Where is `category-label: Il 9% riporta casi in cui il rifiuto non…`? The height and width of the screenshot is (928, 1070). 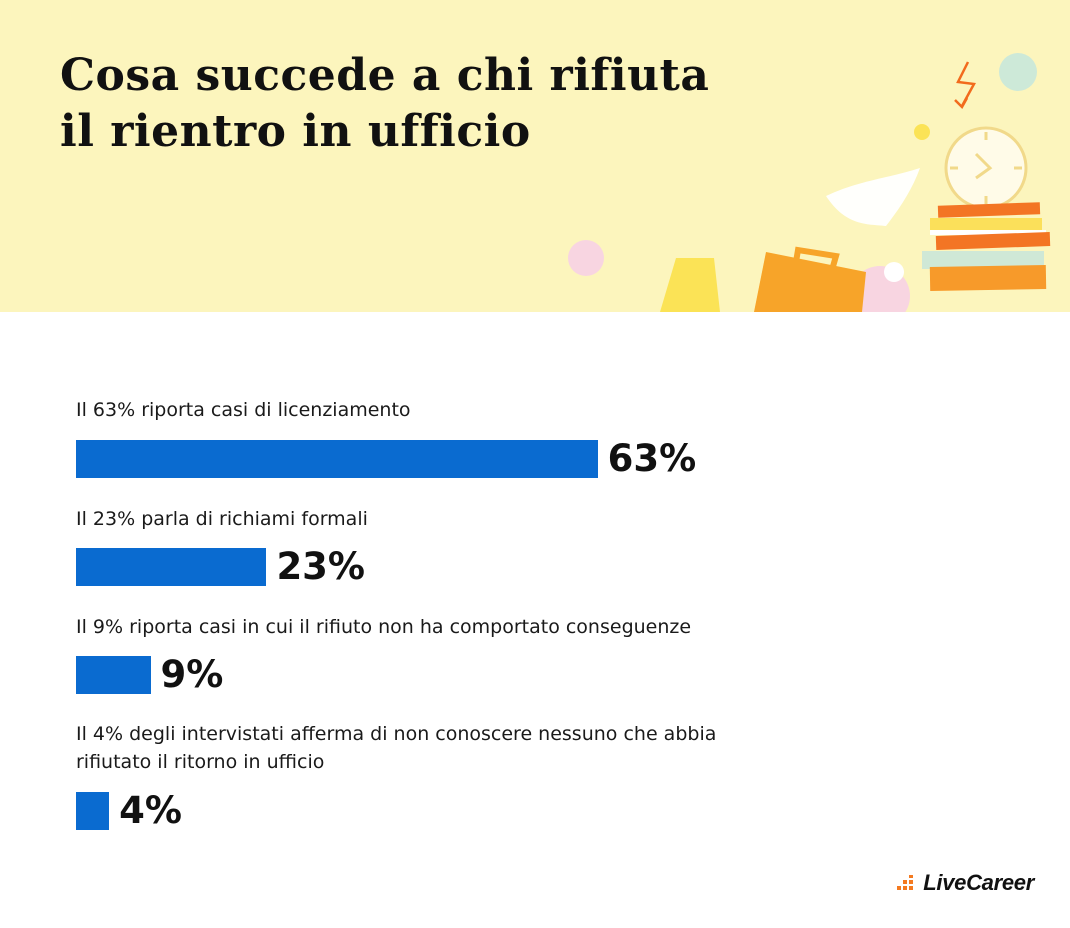
category-label: Il 9% riporta casi in cui il rifiuto non… is located at coordinates (384, 627).